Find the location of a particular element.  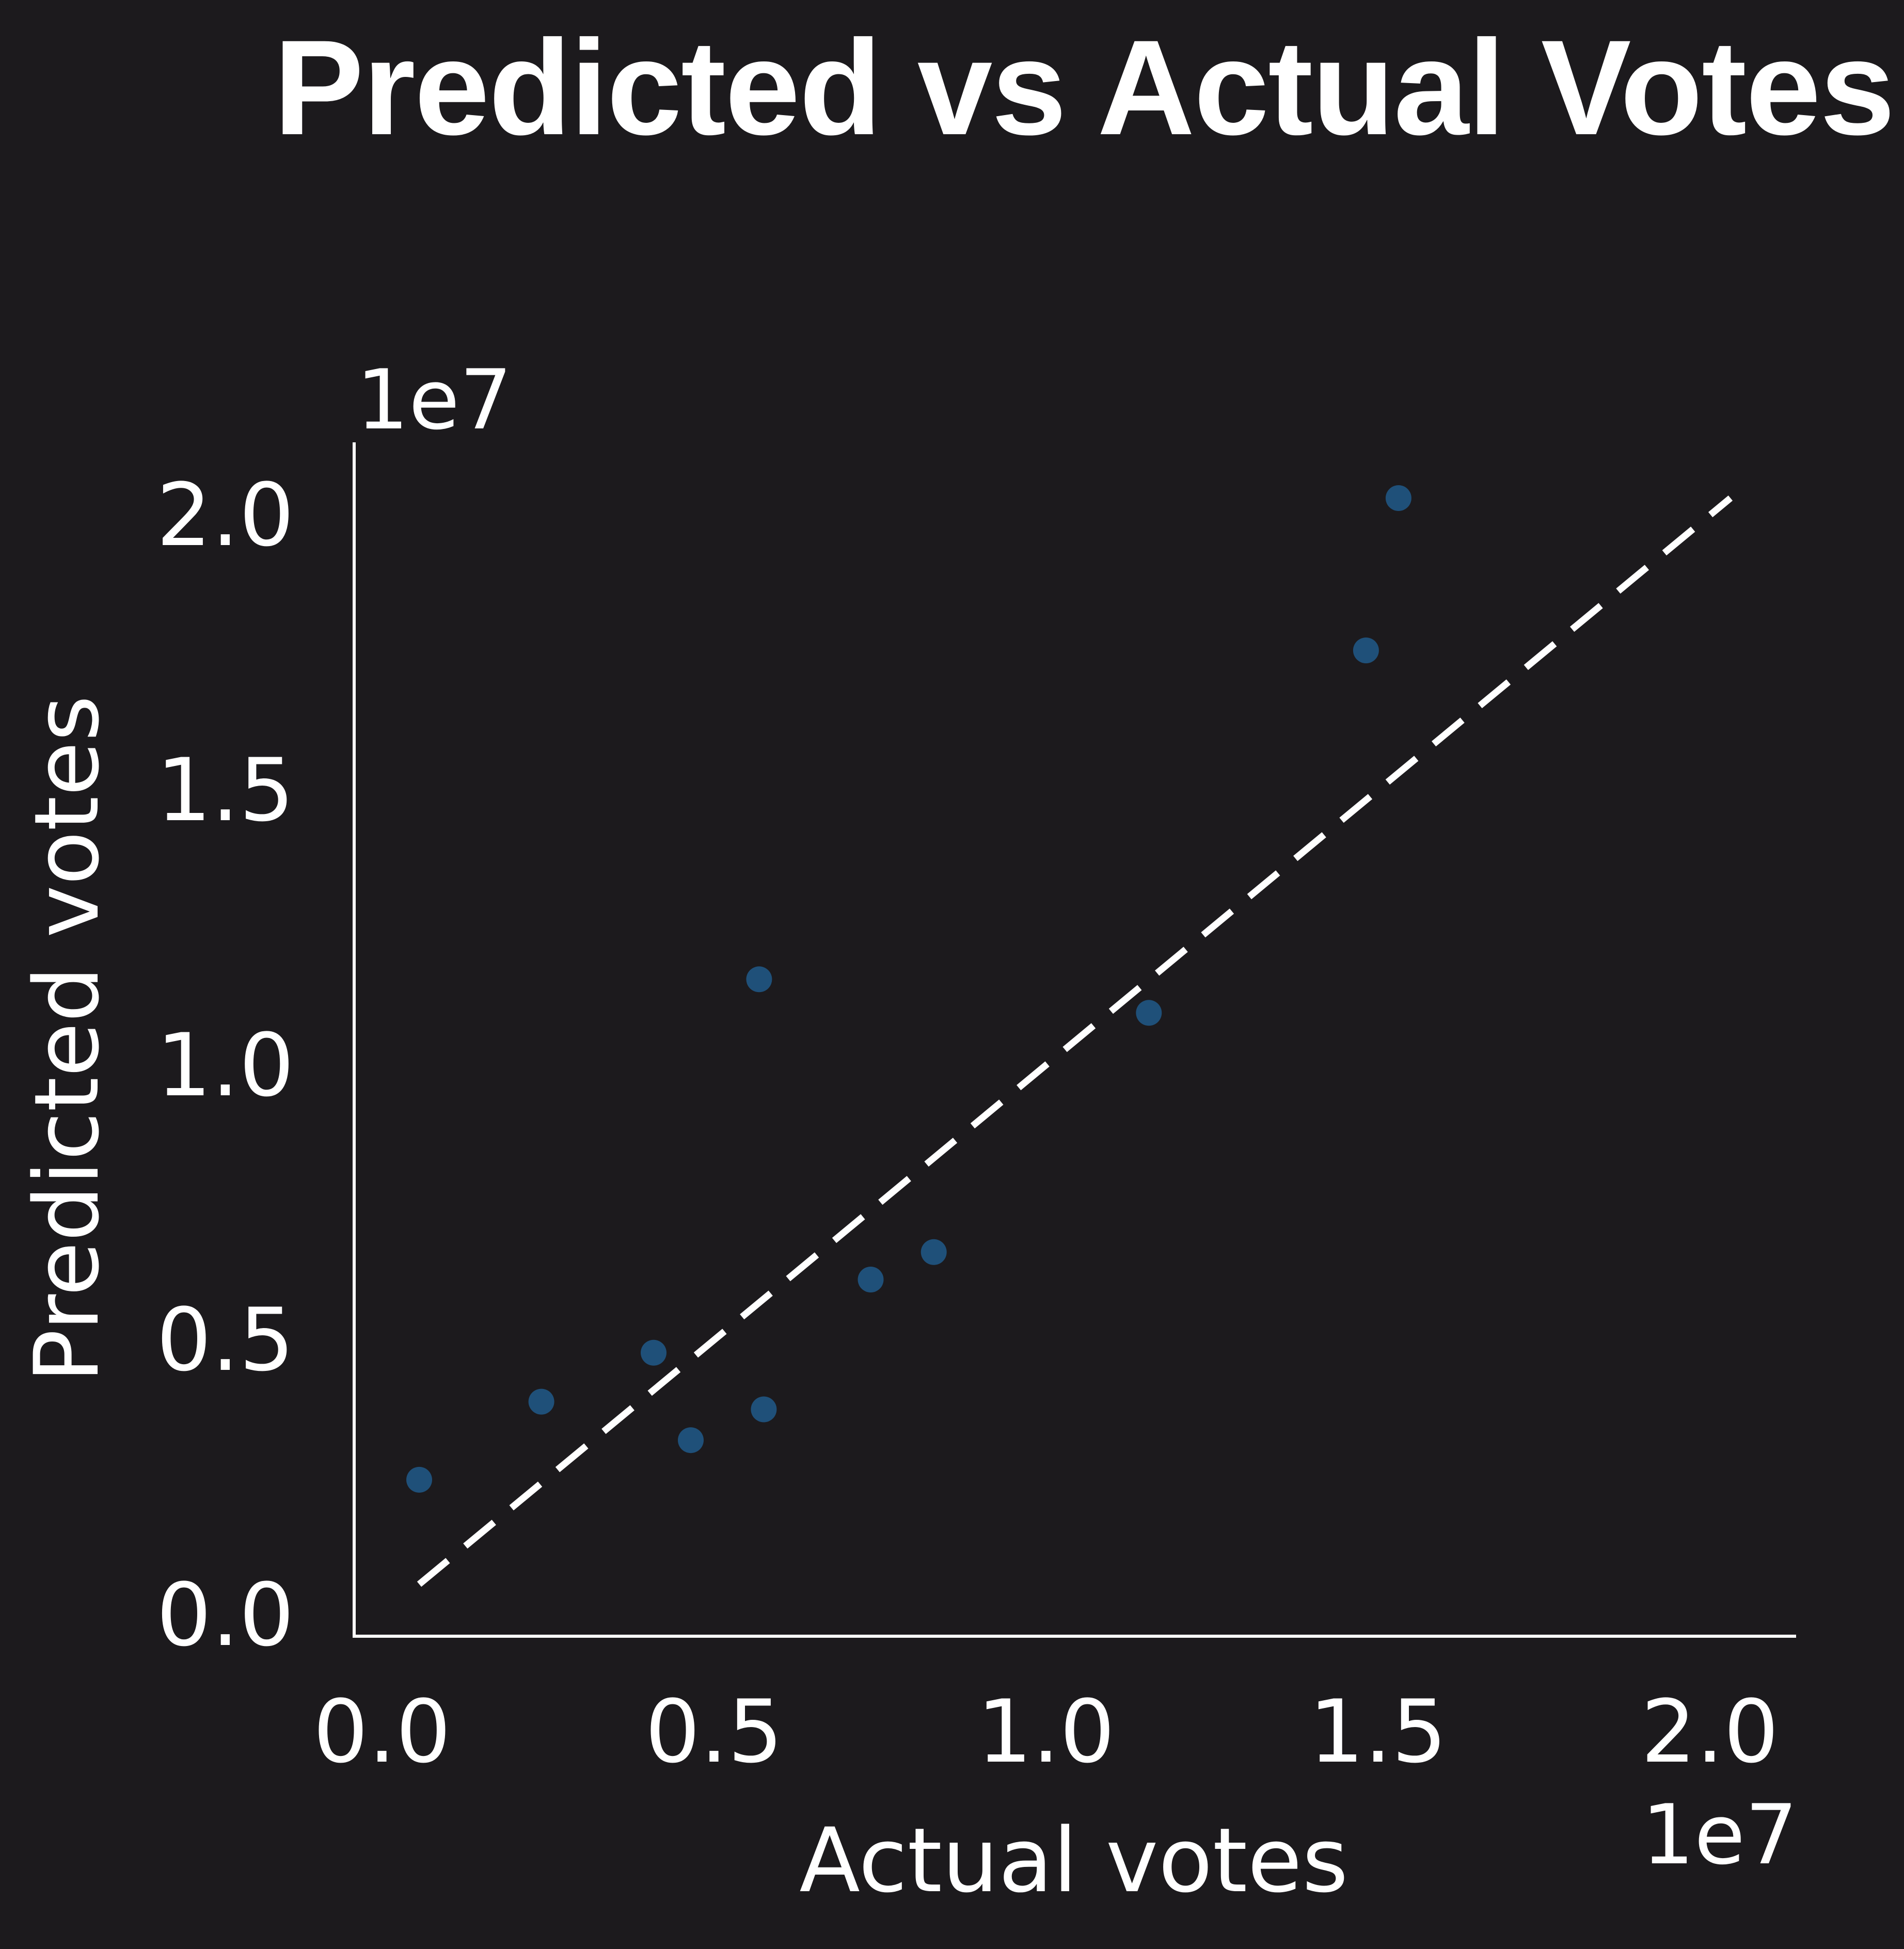

x-tick-label: 2.0 is located at coordinates (1710, 1731).